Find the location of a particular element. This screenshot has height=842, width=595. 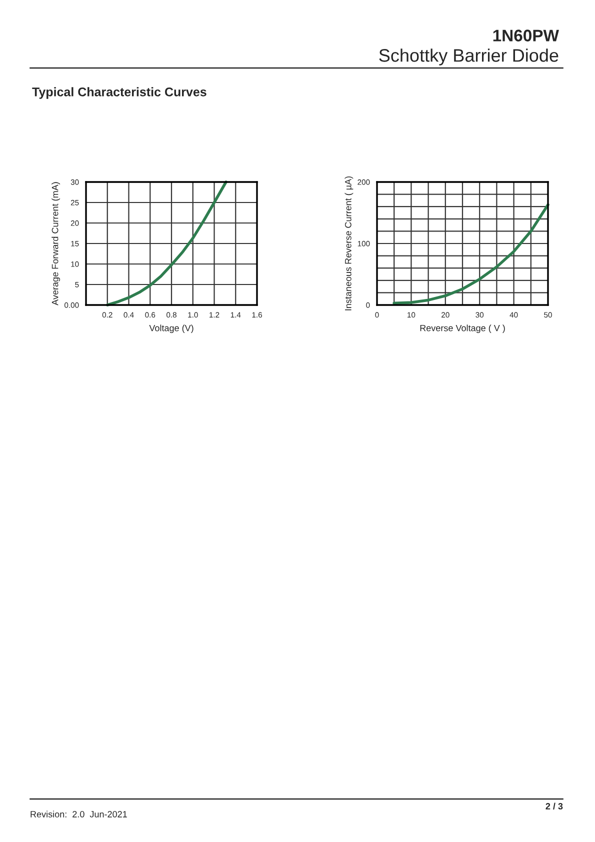

text: Typical Characteristic Curves is located at coordinates (119, 93).